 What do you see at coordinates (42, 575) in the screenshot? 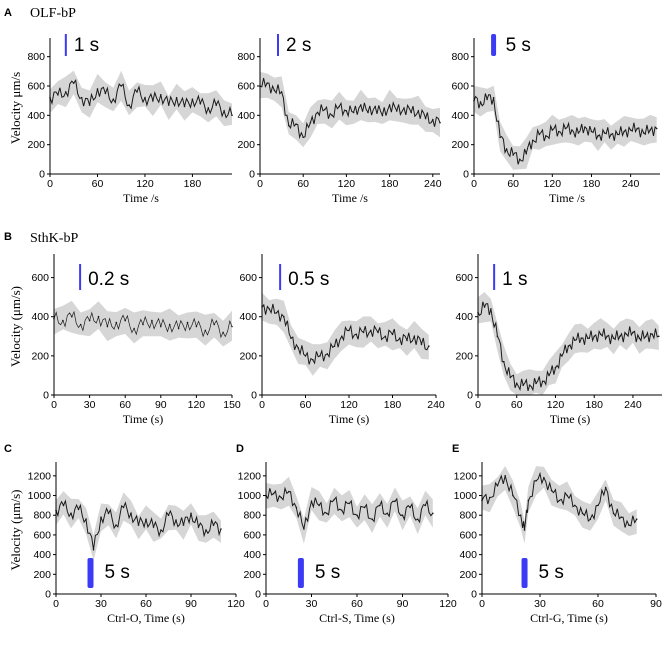
I see `y-tick-label: 200` at bounding box center [42, 575].